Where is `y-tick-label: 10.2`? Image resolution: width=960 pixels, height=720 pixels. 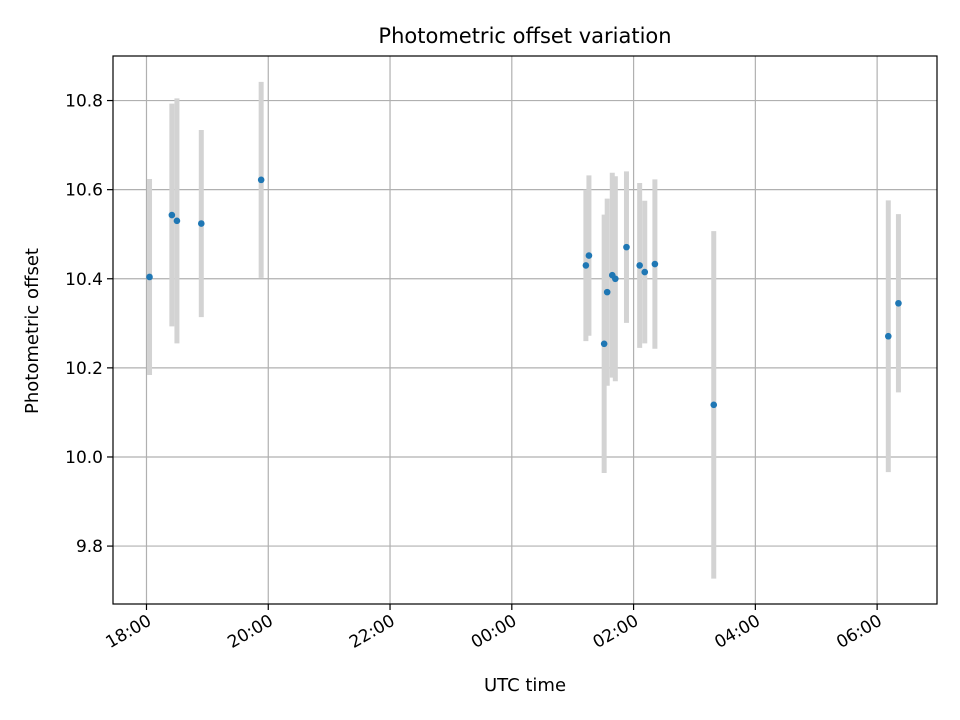
y-tick-label: 10.2 is located at coordinates (84, 369).